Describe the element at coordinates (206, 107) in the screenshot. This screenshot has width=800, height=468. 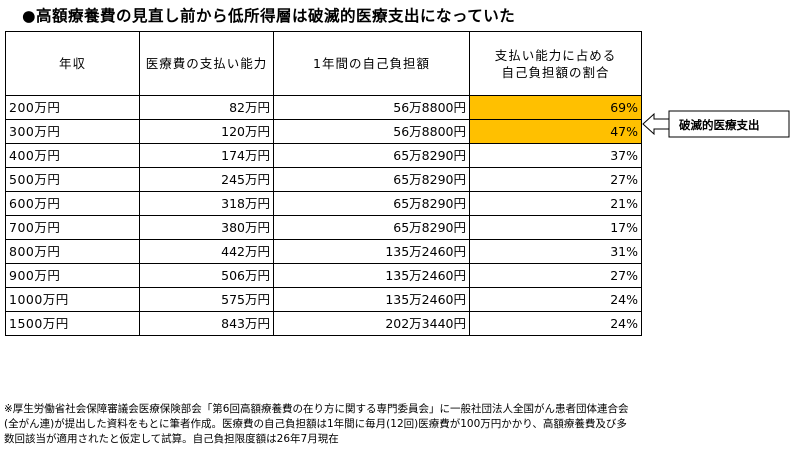
I see `cell-capacity: 82万円` at that location.